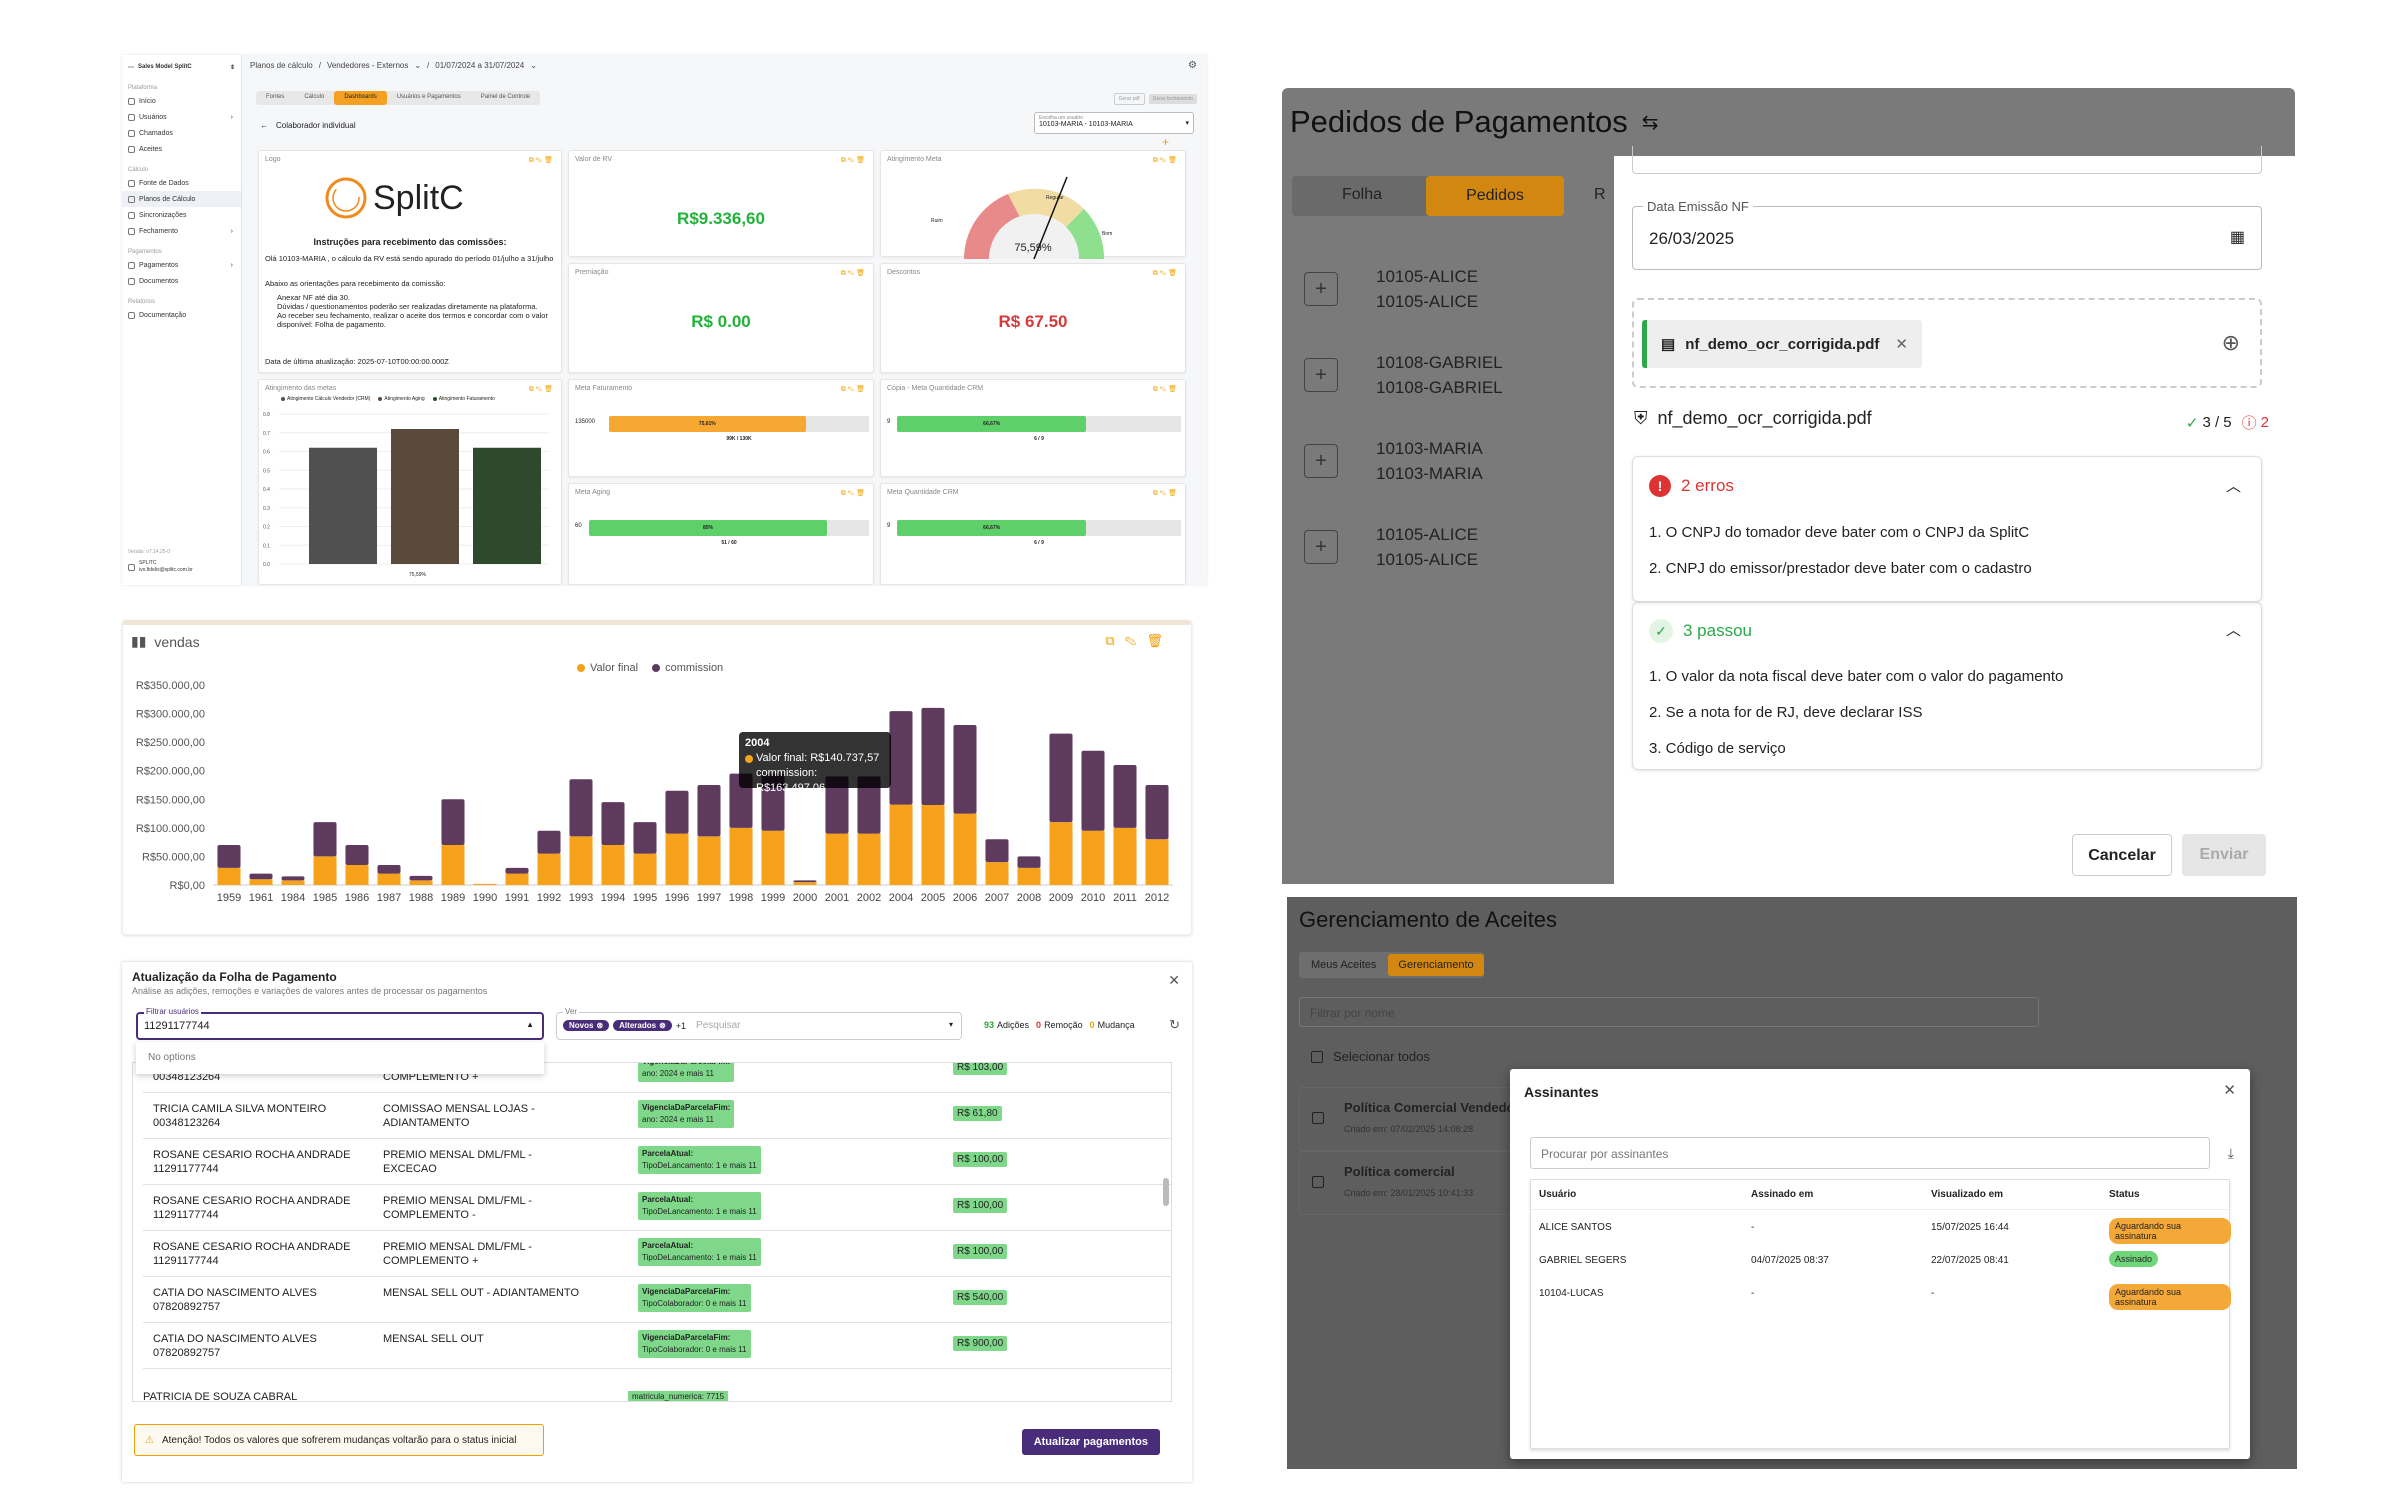 This screenshot has height=1500, width=2400. Describe the element at coordinates (181, 133) in the screenshot. I see `sidebar-item-chamados: Chamados` at that location.